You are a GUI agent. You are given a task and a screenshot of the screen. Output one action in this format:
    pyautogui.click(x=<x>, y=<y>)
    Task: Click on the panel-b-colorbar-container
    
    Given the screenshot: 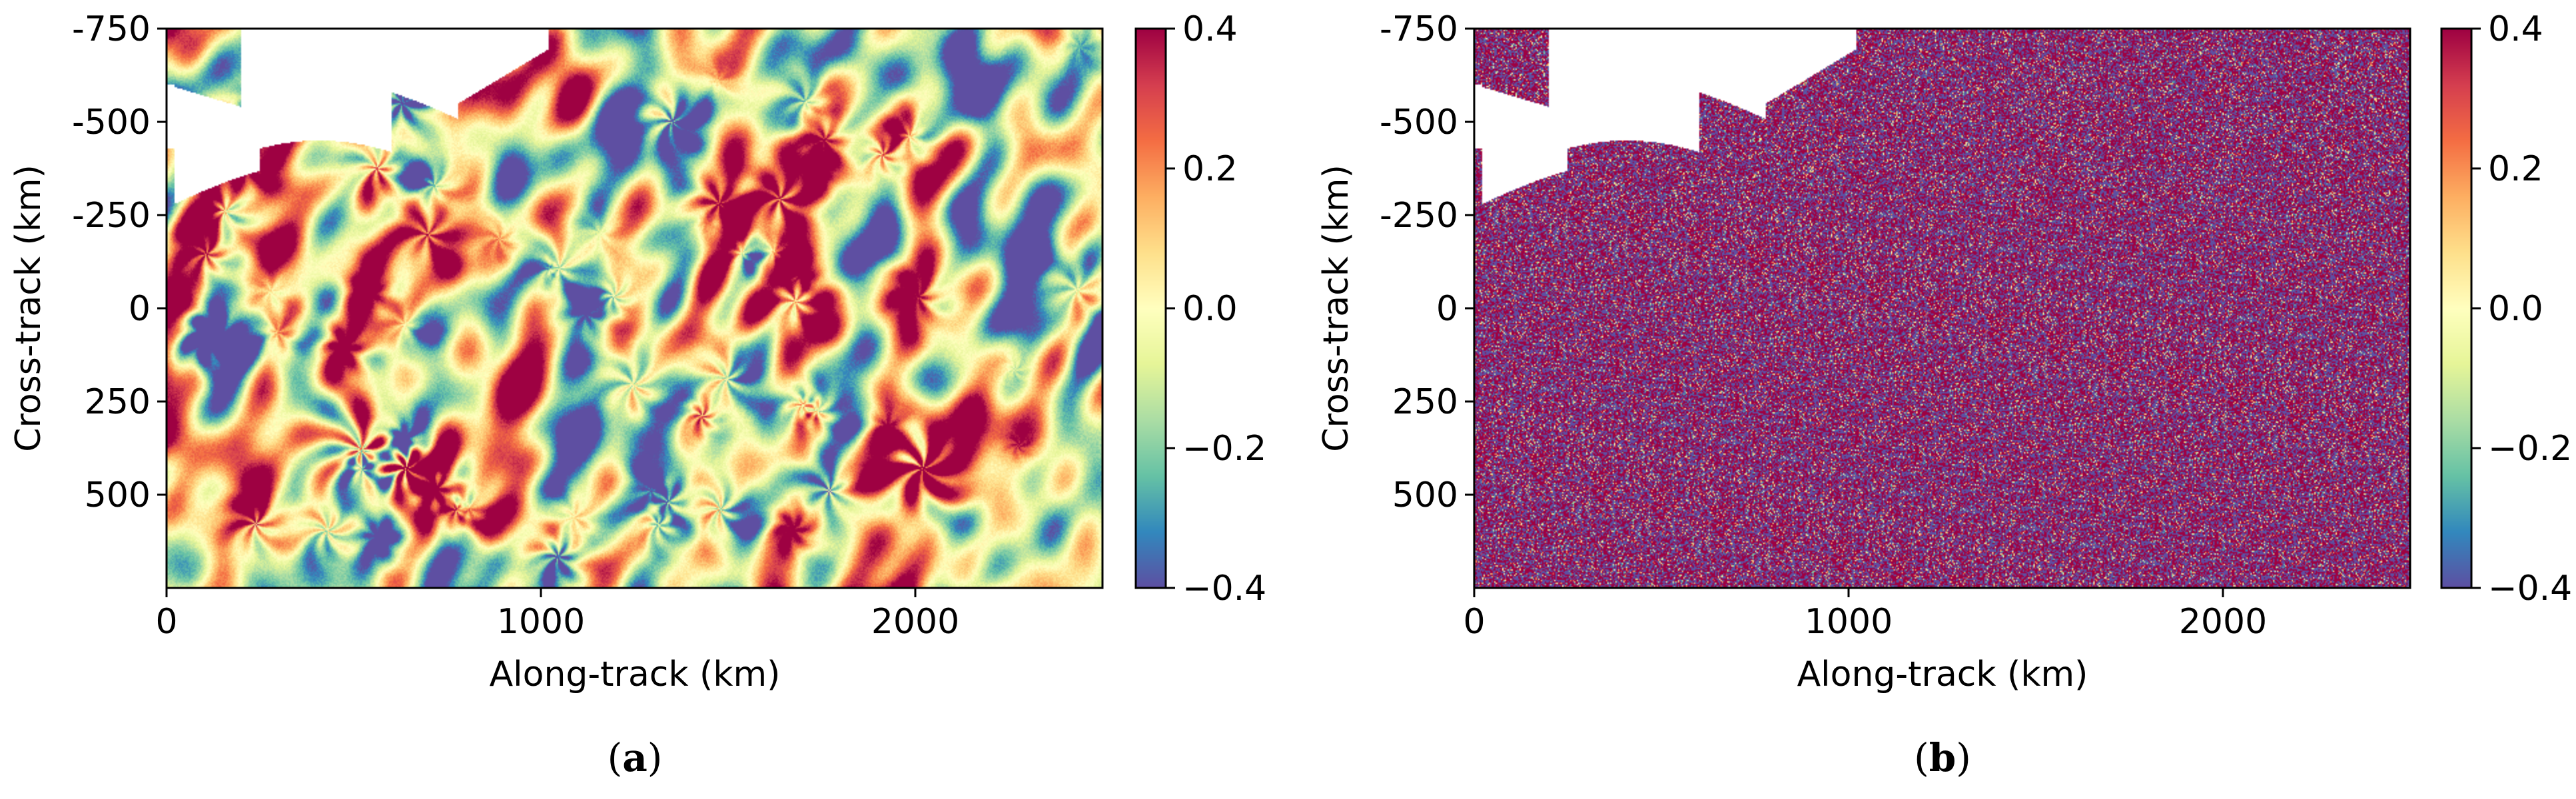 What is the action you would take?
    pyautogui.click(x=2456, y=308)
    